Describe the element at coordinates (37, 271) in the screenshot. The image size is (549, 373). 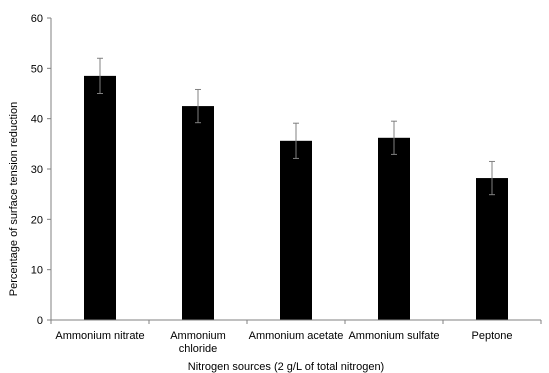
I see `y-tick-label: 10` at that location.